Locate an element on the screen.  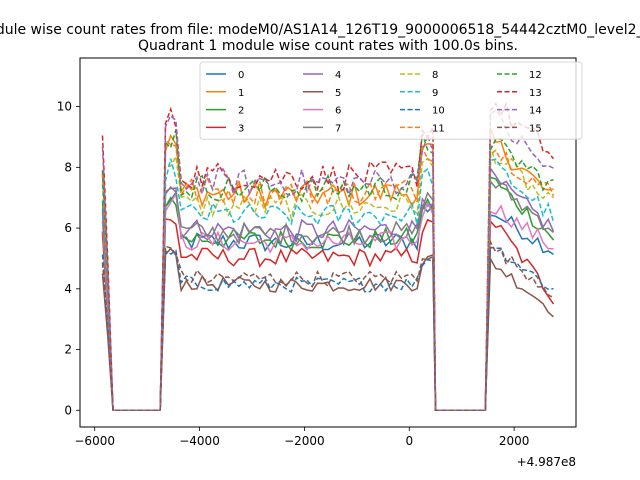
legend-label: 12 is located at coordinates (535, 75).